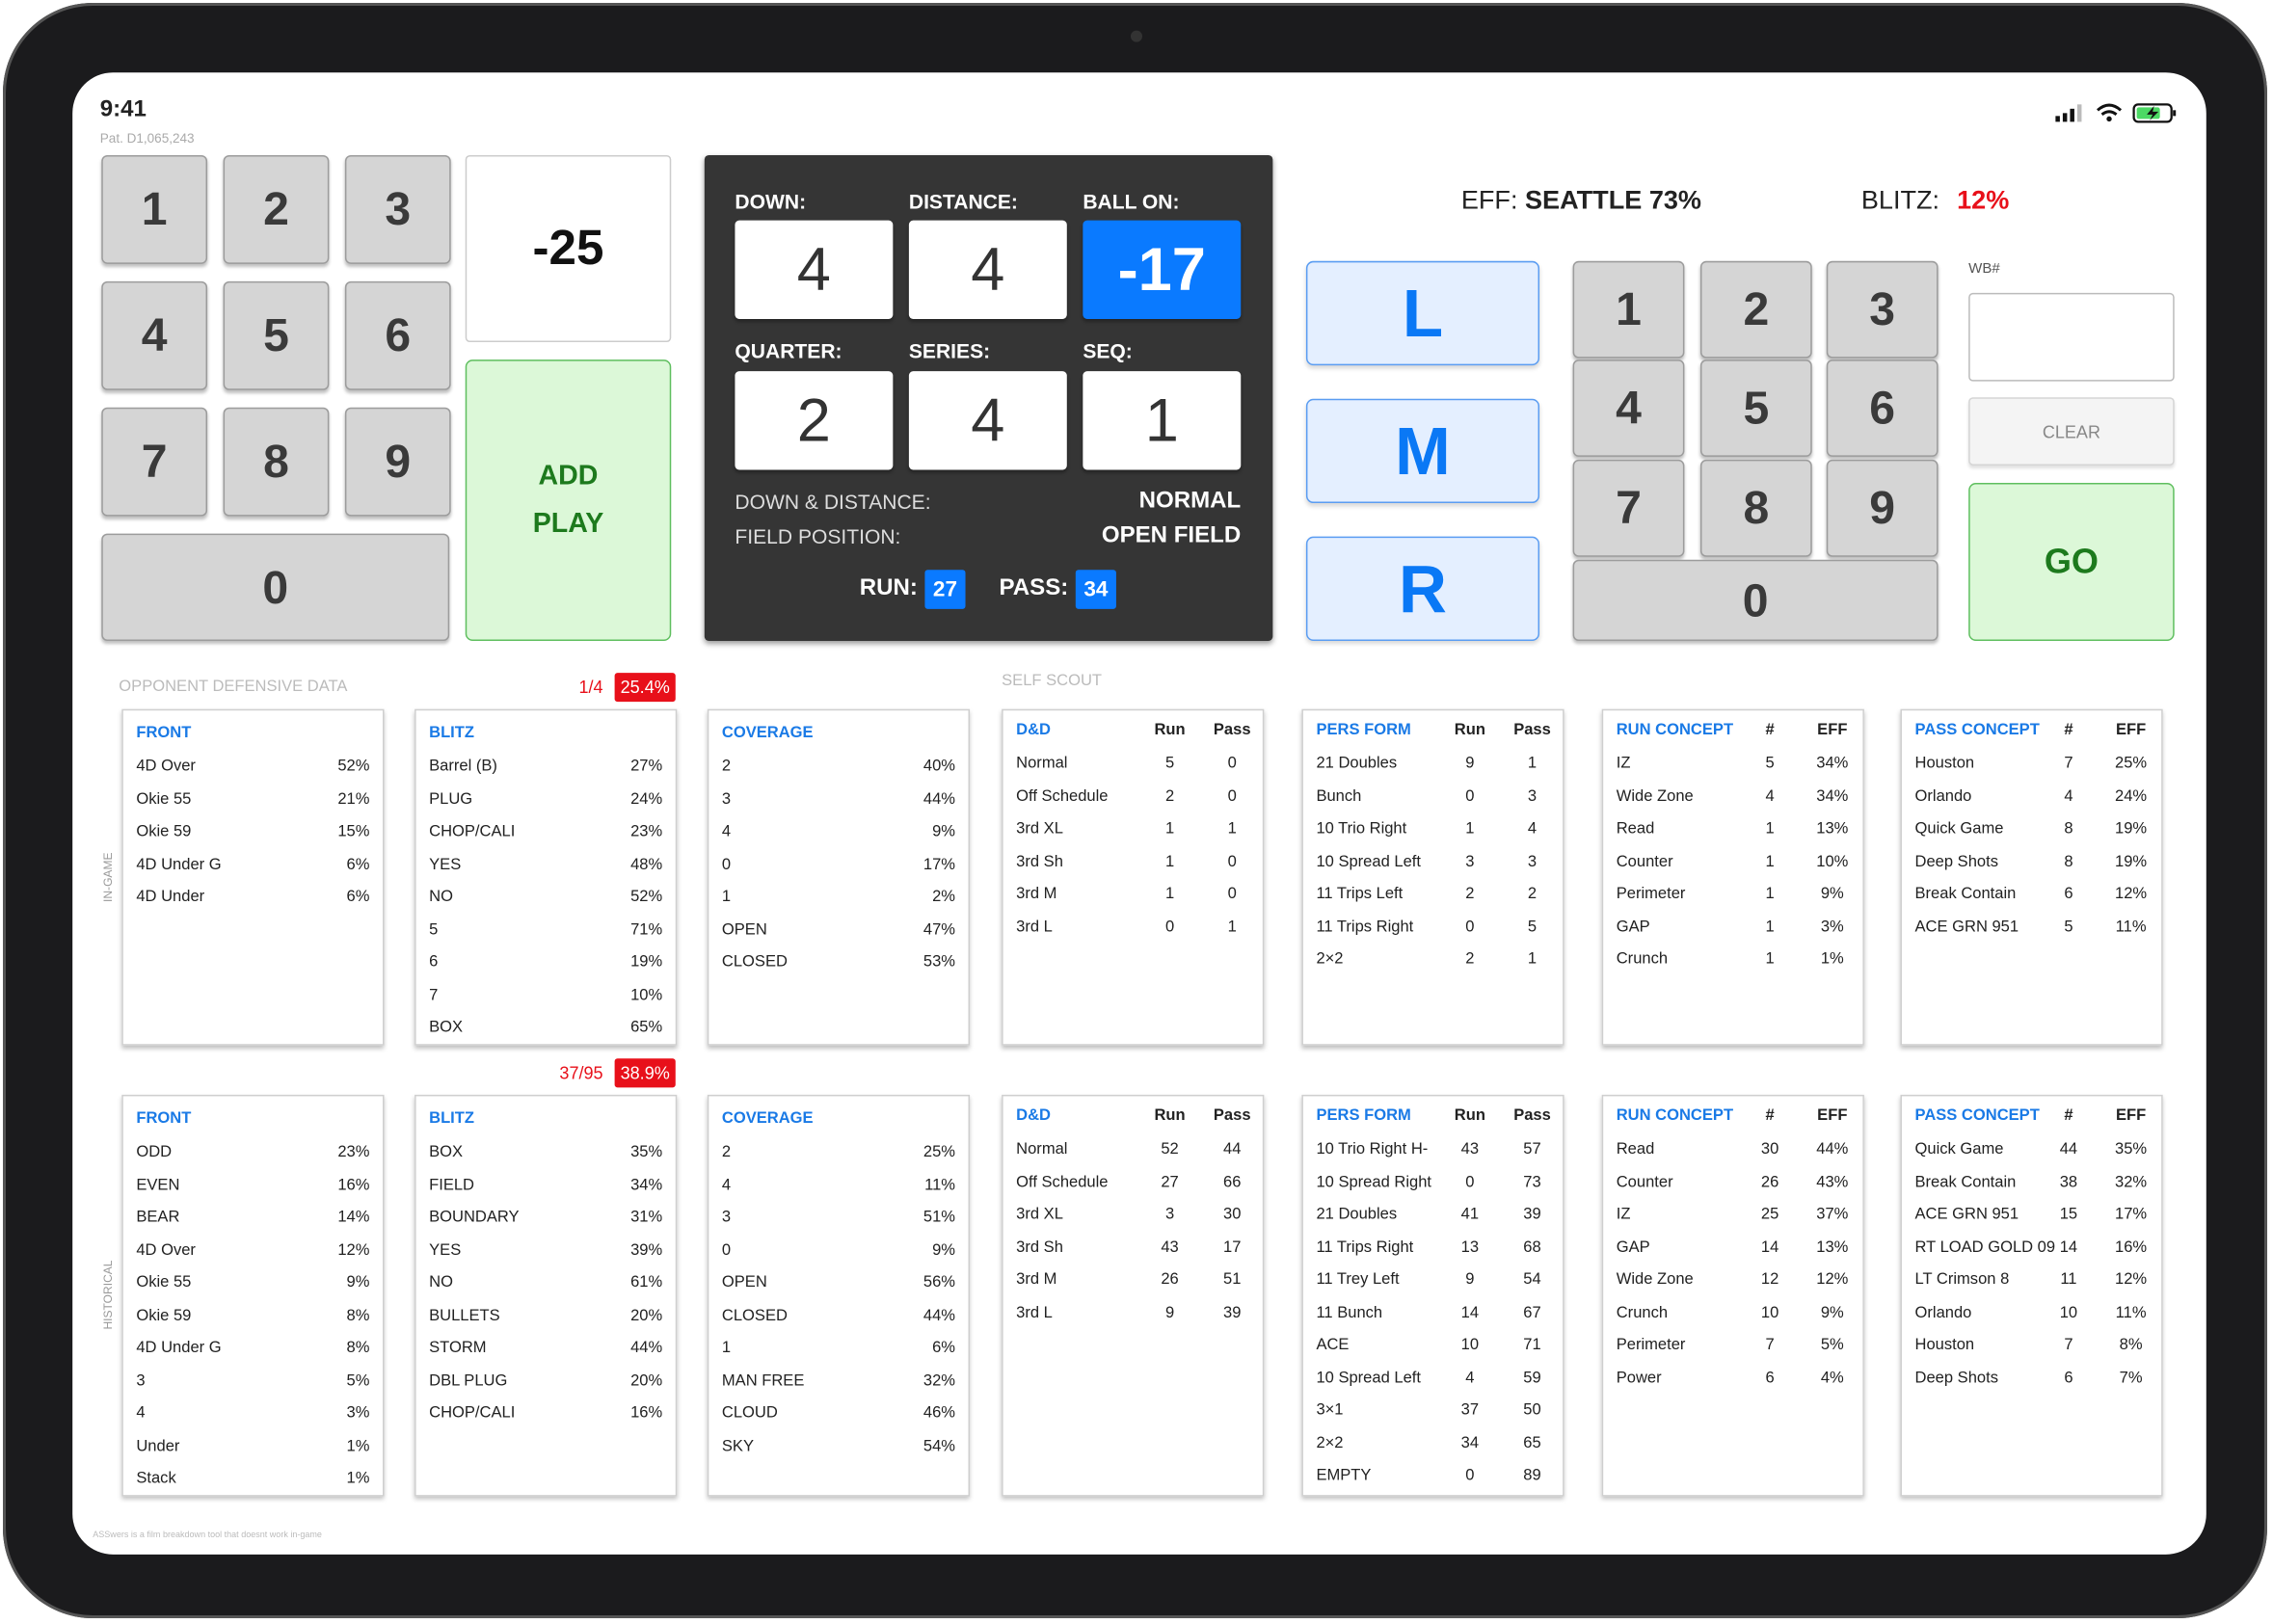 This screenshot has width=2273, height=1624. What do you see at coordinates (749, 1413) in the screenshot?
I see `panel-cell: CLOUD` at bounding box center [749, 1413].